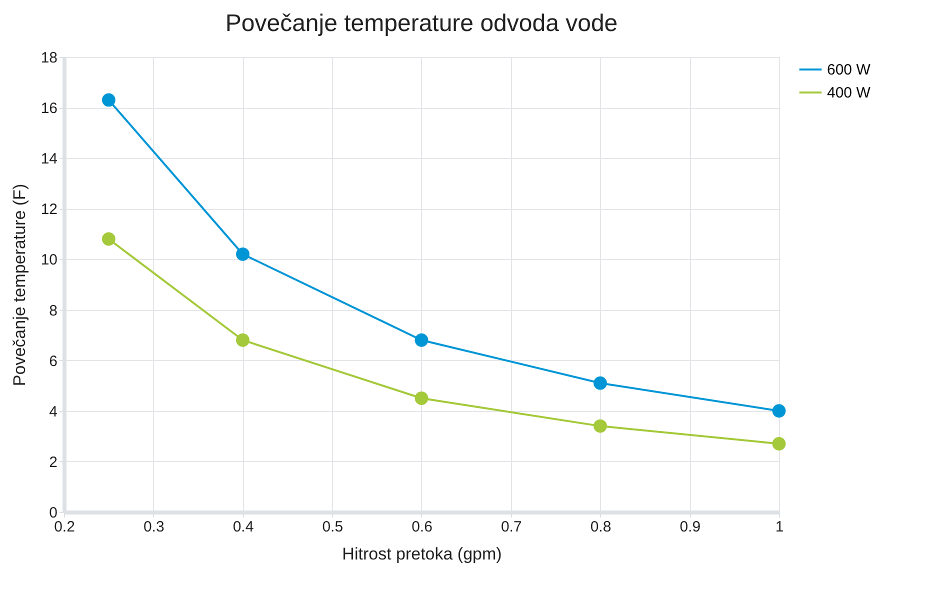 Image resolution: width=938 pixels, height=599 pixels. I want to click on x-tick-label: 0.3, so click(153, 527).